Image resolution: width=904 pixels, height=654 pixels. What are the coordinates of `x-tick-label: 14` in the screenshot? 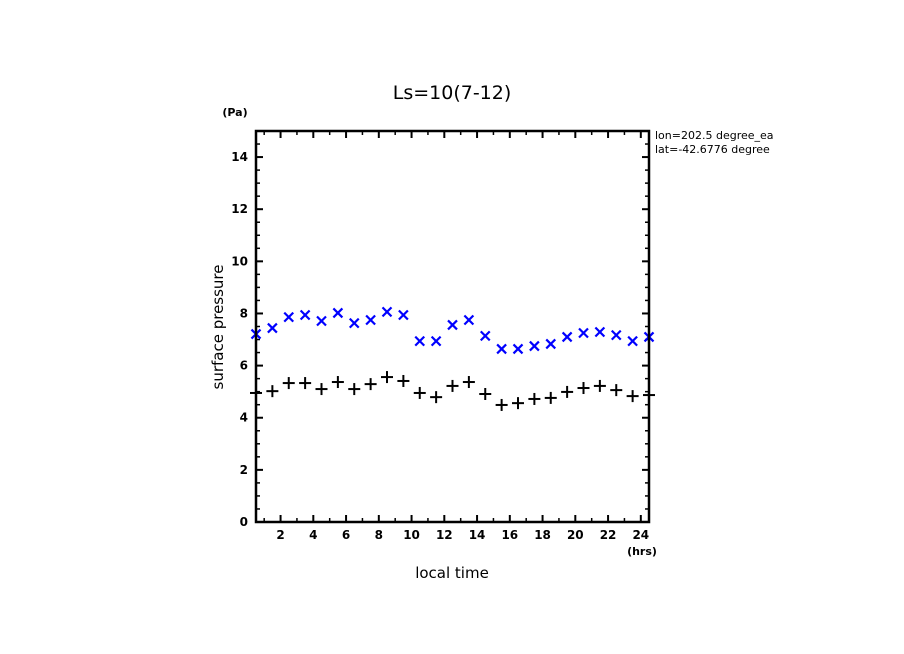 It's located at (477, 535).